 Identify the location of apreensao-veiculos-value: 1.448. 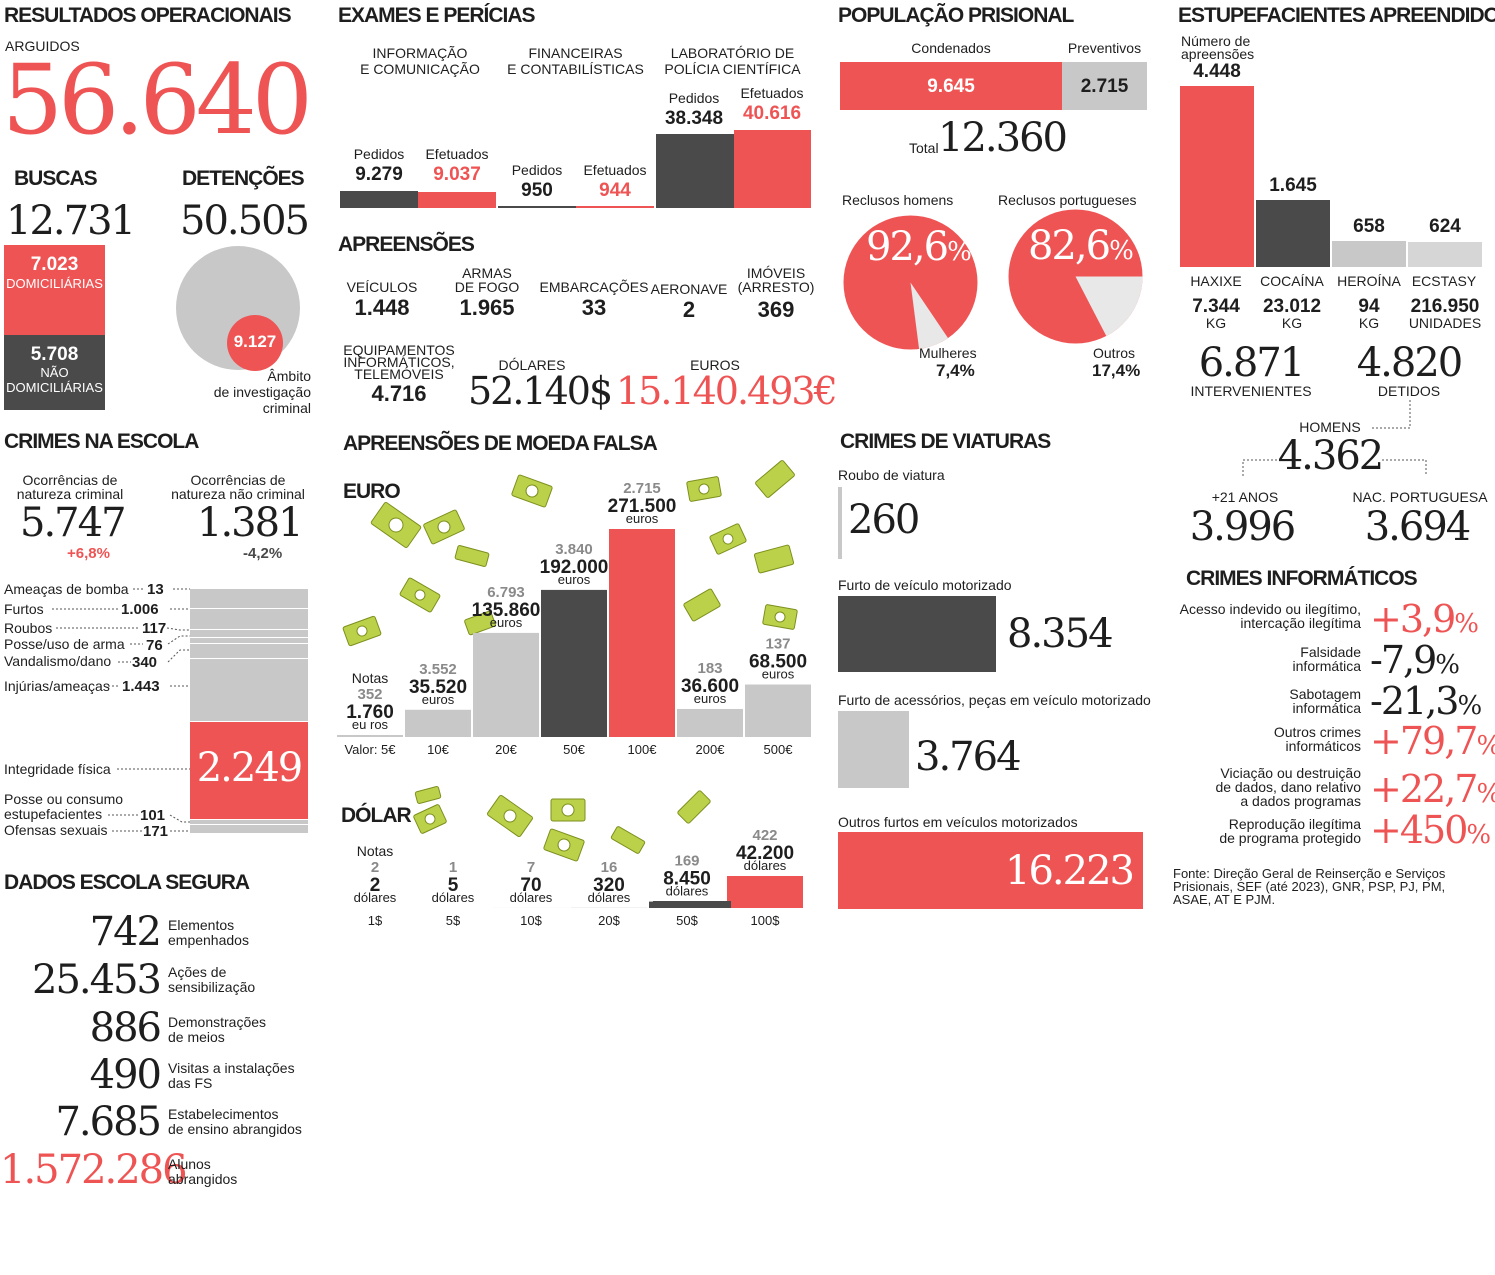
(382, 307).